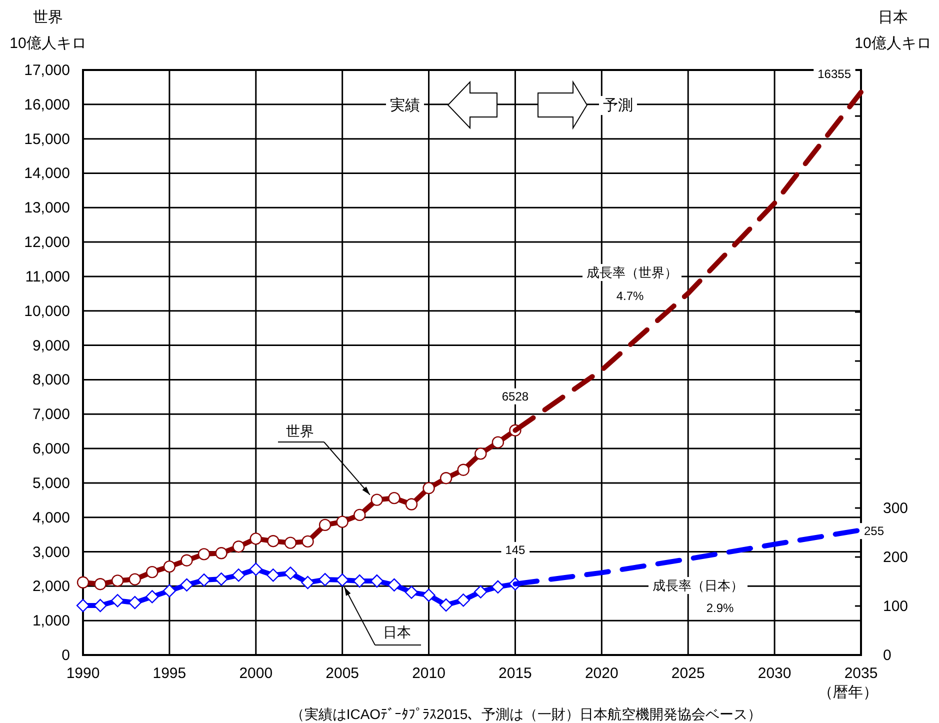  Describe the element at coordinates (618, 105) in the screenshot. I see `annotation: 予測` at that location.